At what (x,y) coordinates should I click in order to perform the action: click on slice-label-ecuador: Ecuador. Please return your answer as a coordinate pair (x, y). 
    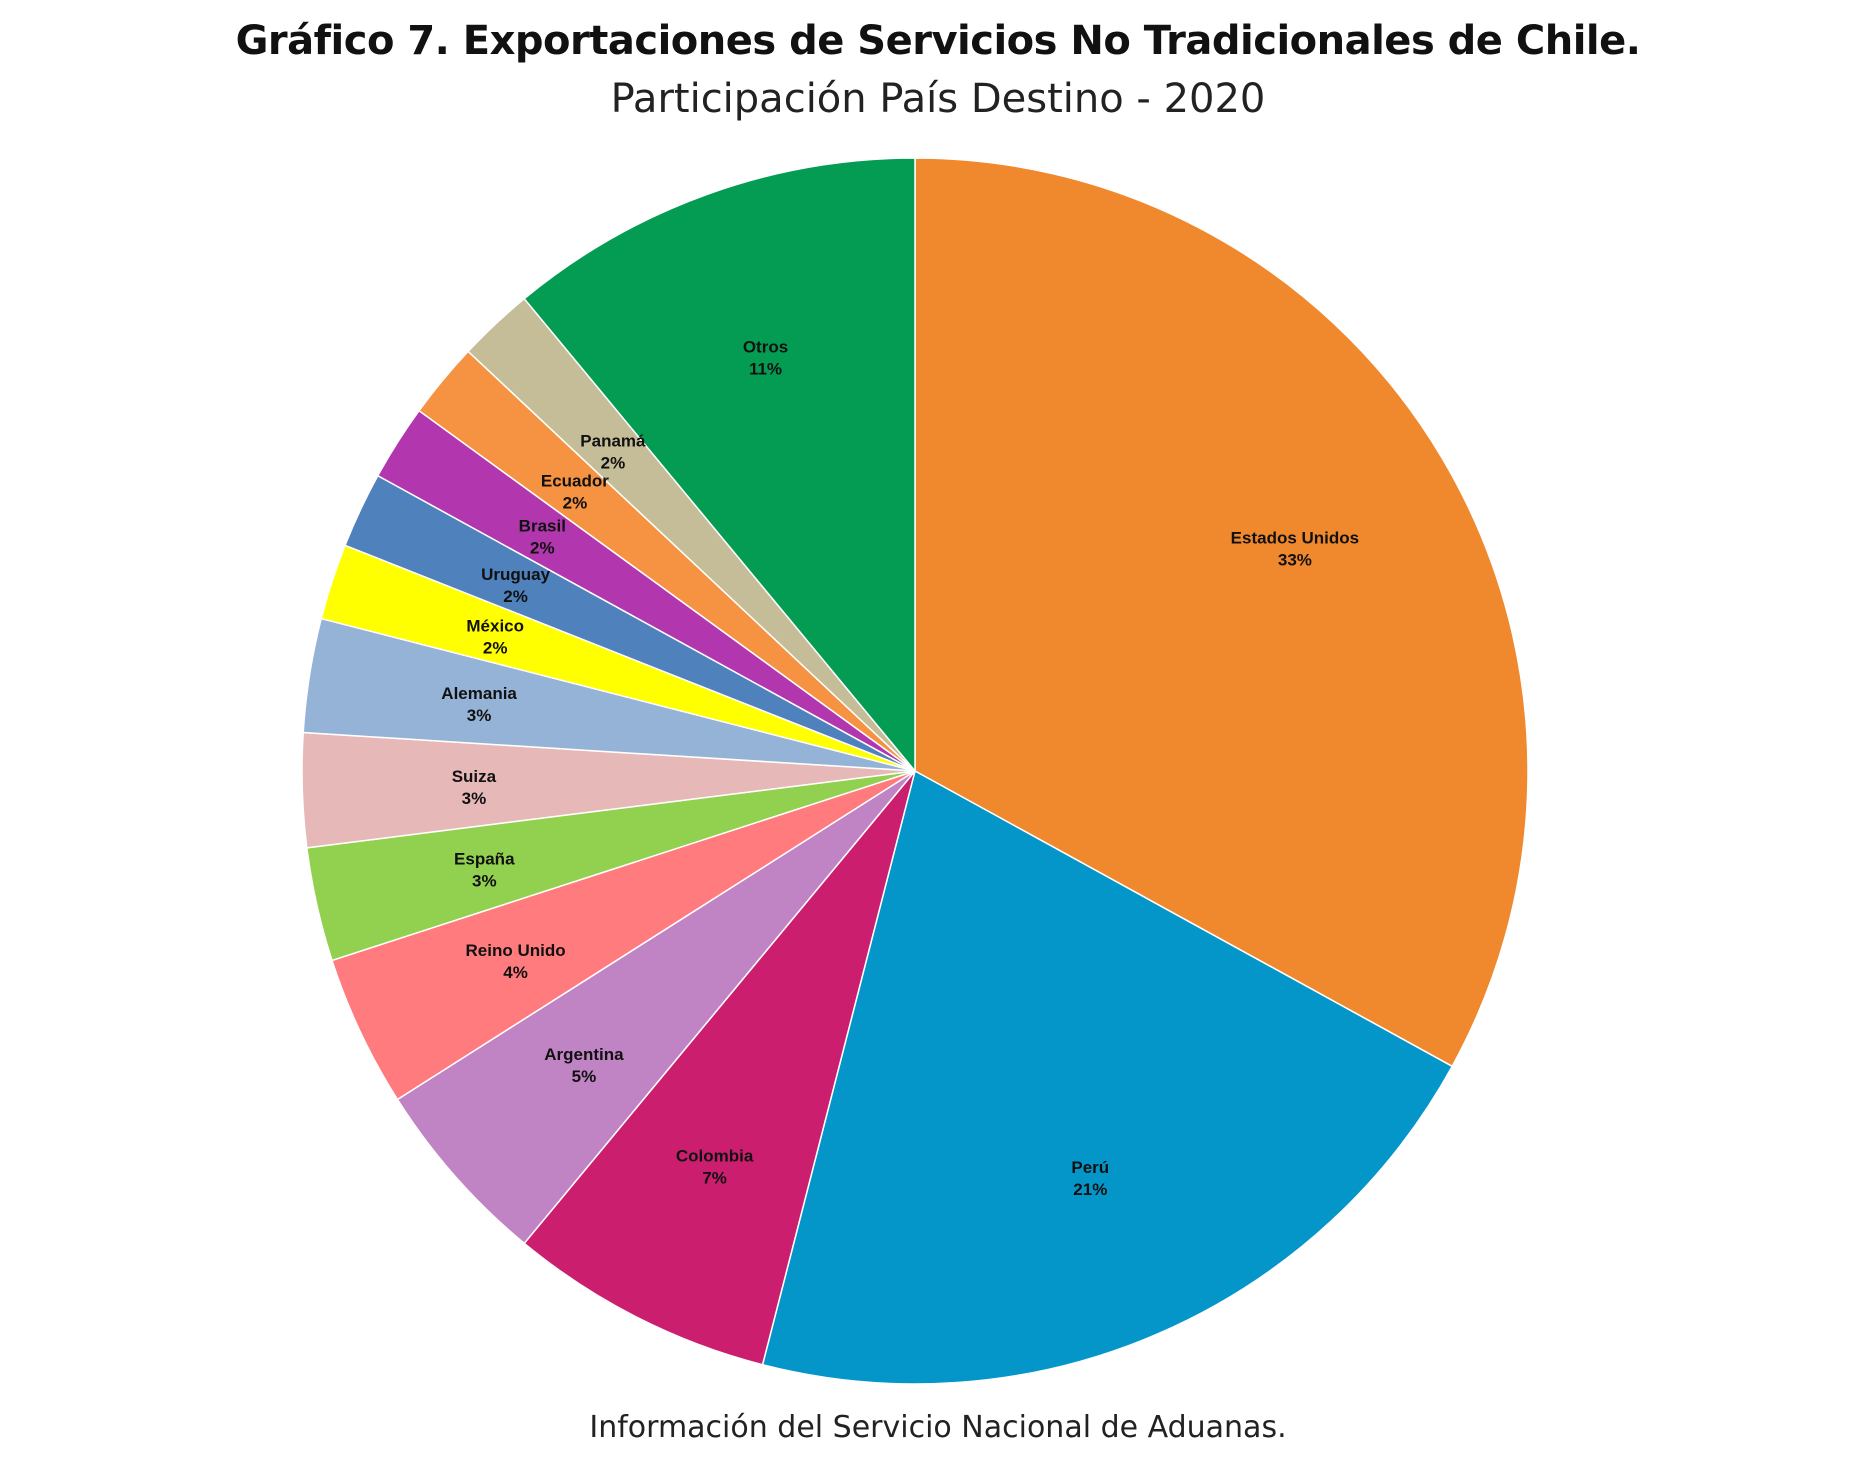
    Looking at the image, I should click on (575, 481).